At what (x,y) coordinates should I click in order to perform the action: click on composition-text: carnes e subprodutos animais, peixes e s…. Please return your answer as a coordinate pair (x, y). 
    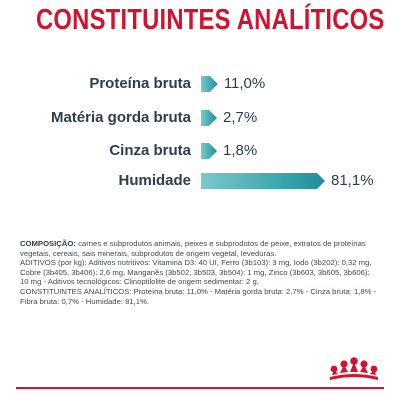
    Looking at the image, I should click on (193, 248).